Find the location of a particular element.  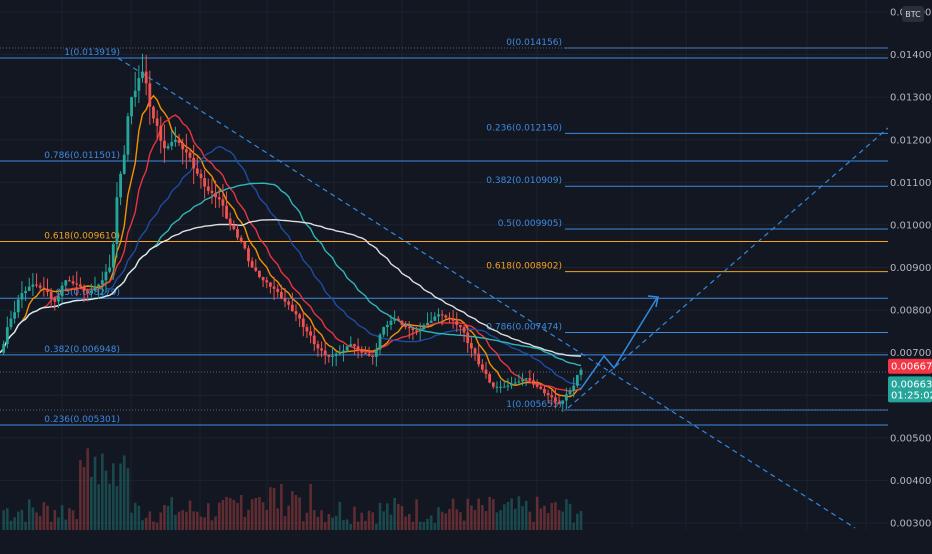

last-price-tag is located at coordinates (910, 389).